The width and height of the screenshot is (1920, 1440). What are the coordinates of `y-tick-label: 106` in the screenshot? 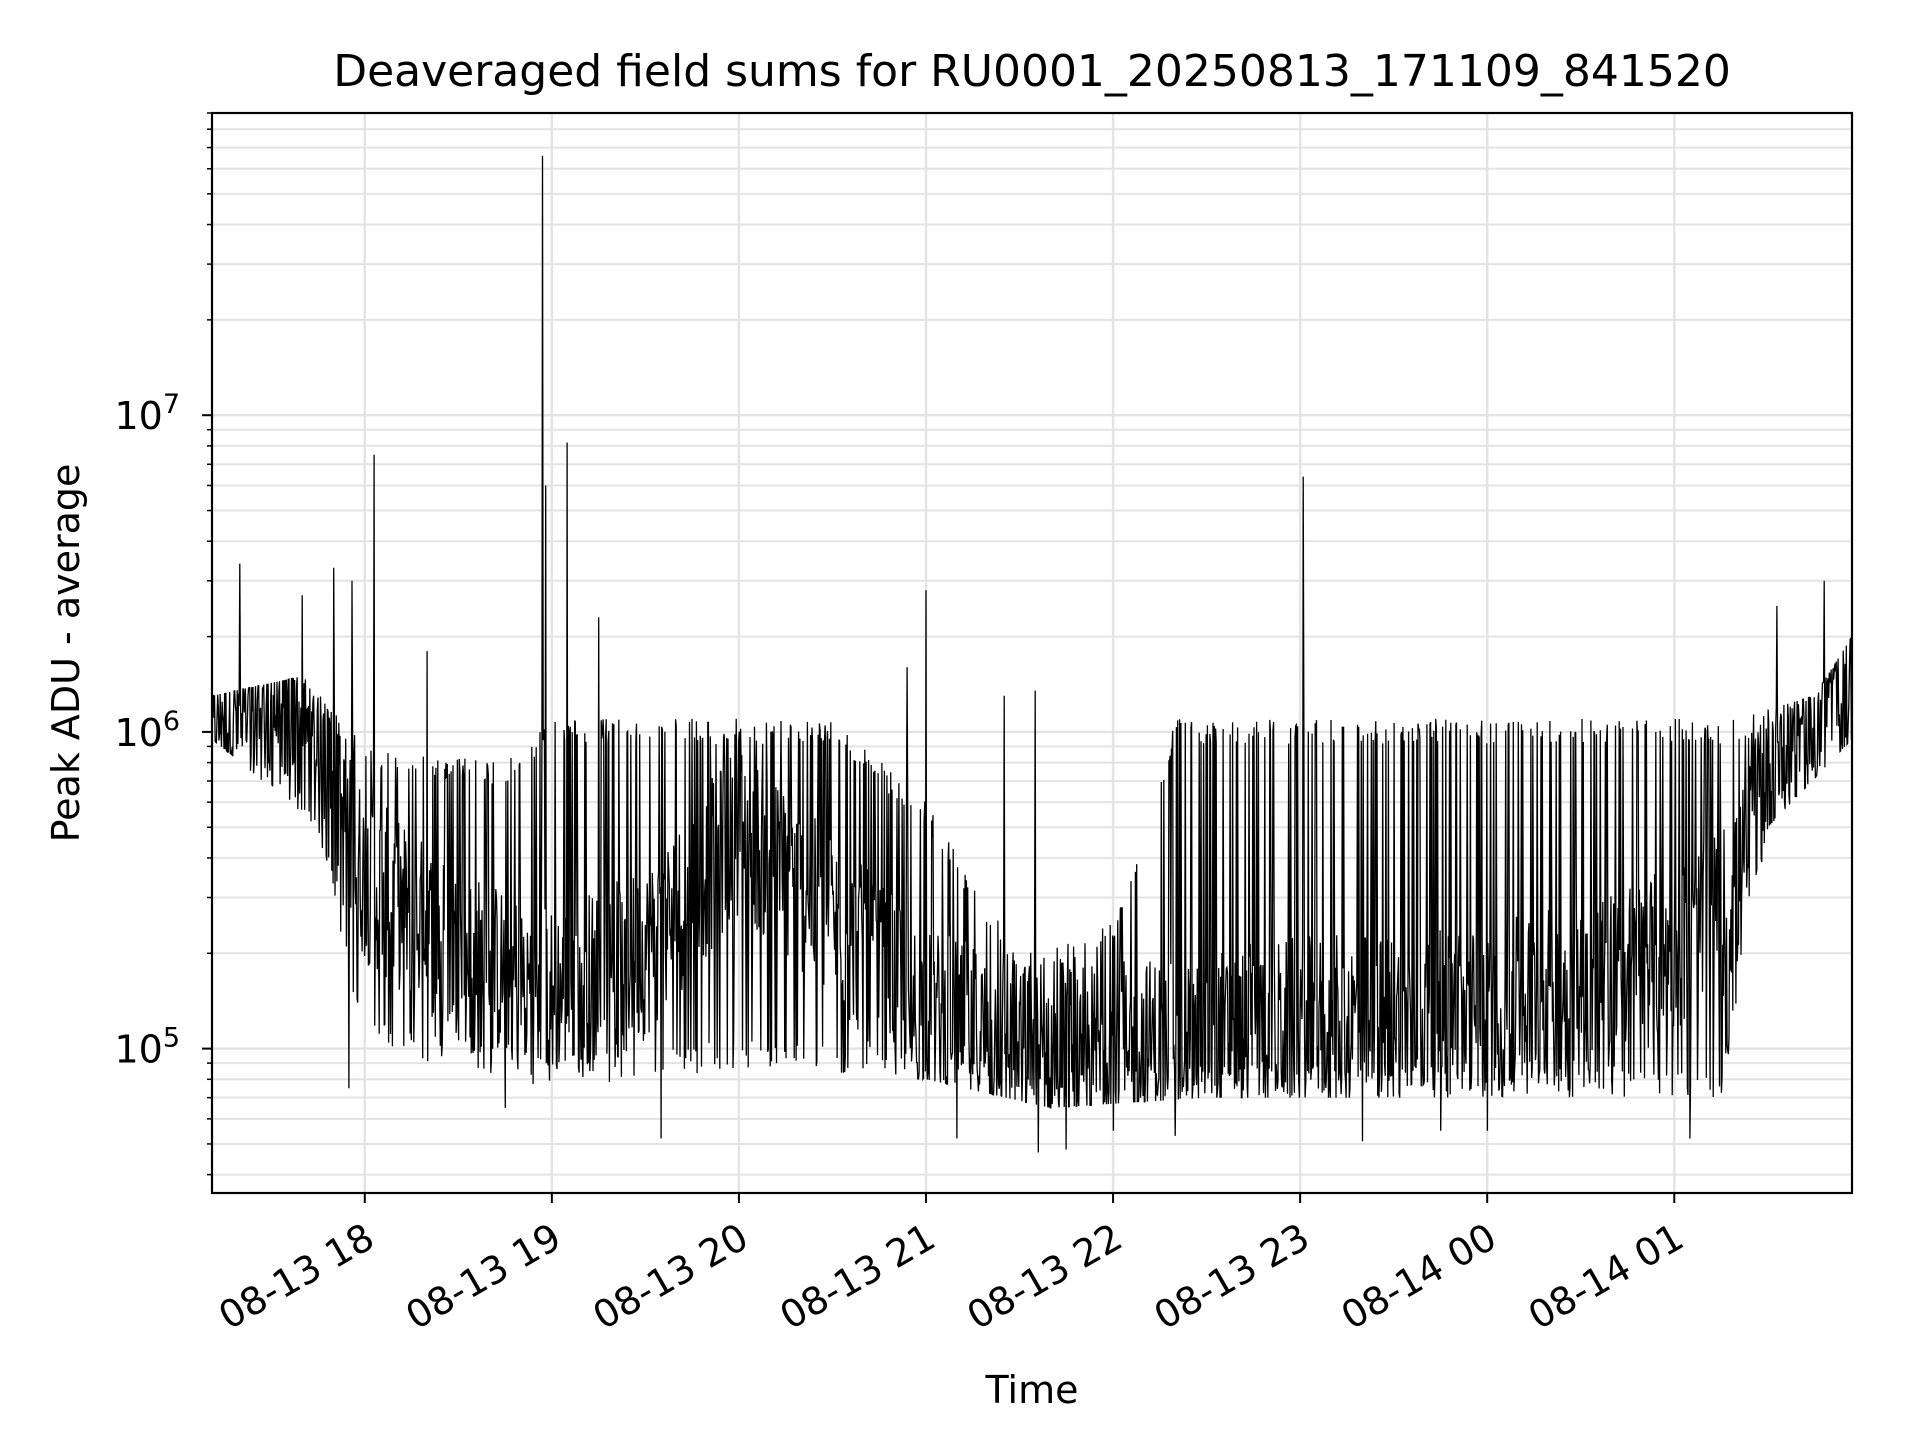 It's located at (147, 730).